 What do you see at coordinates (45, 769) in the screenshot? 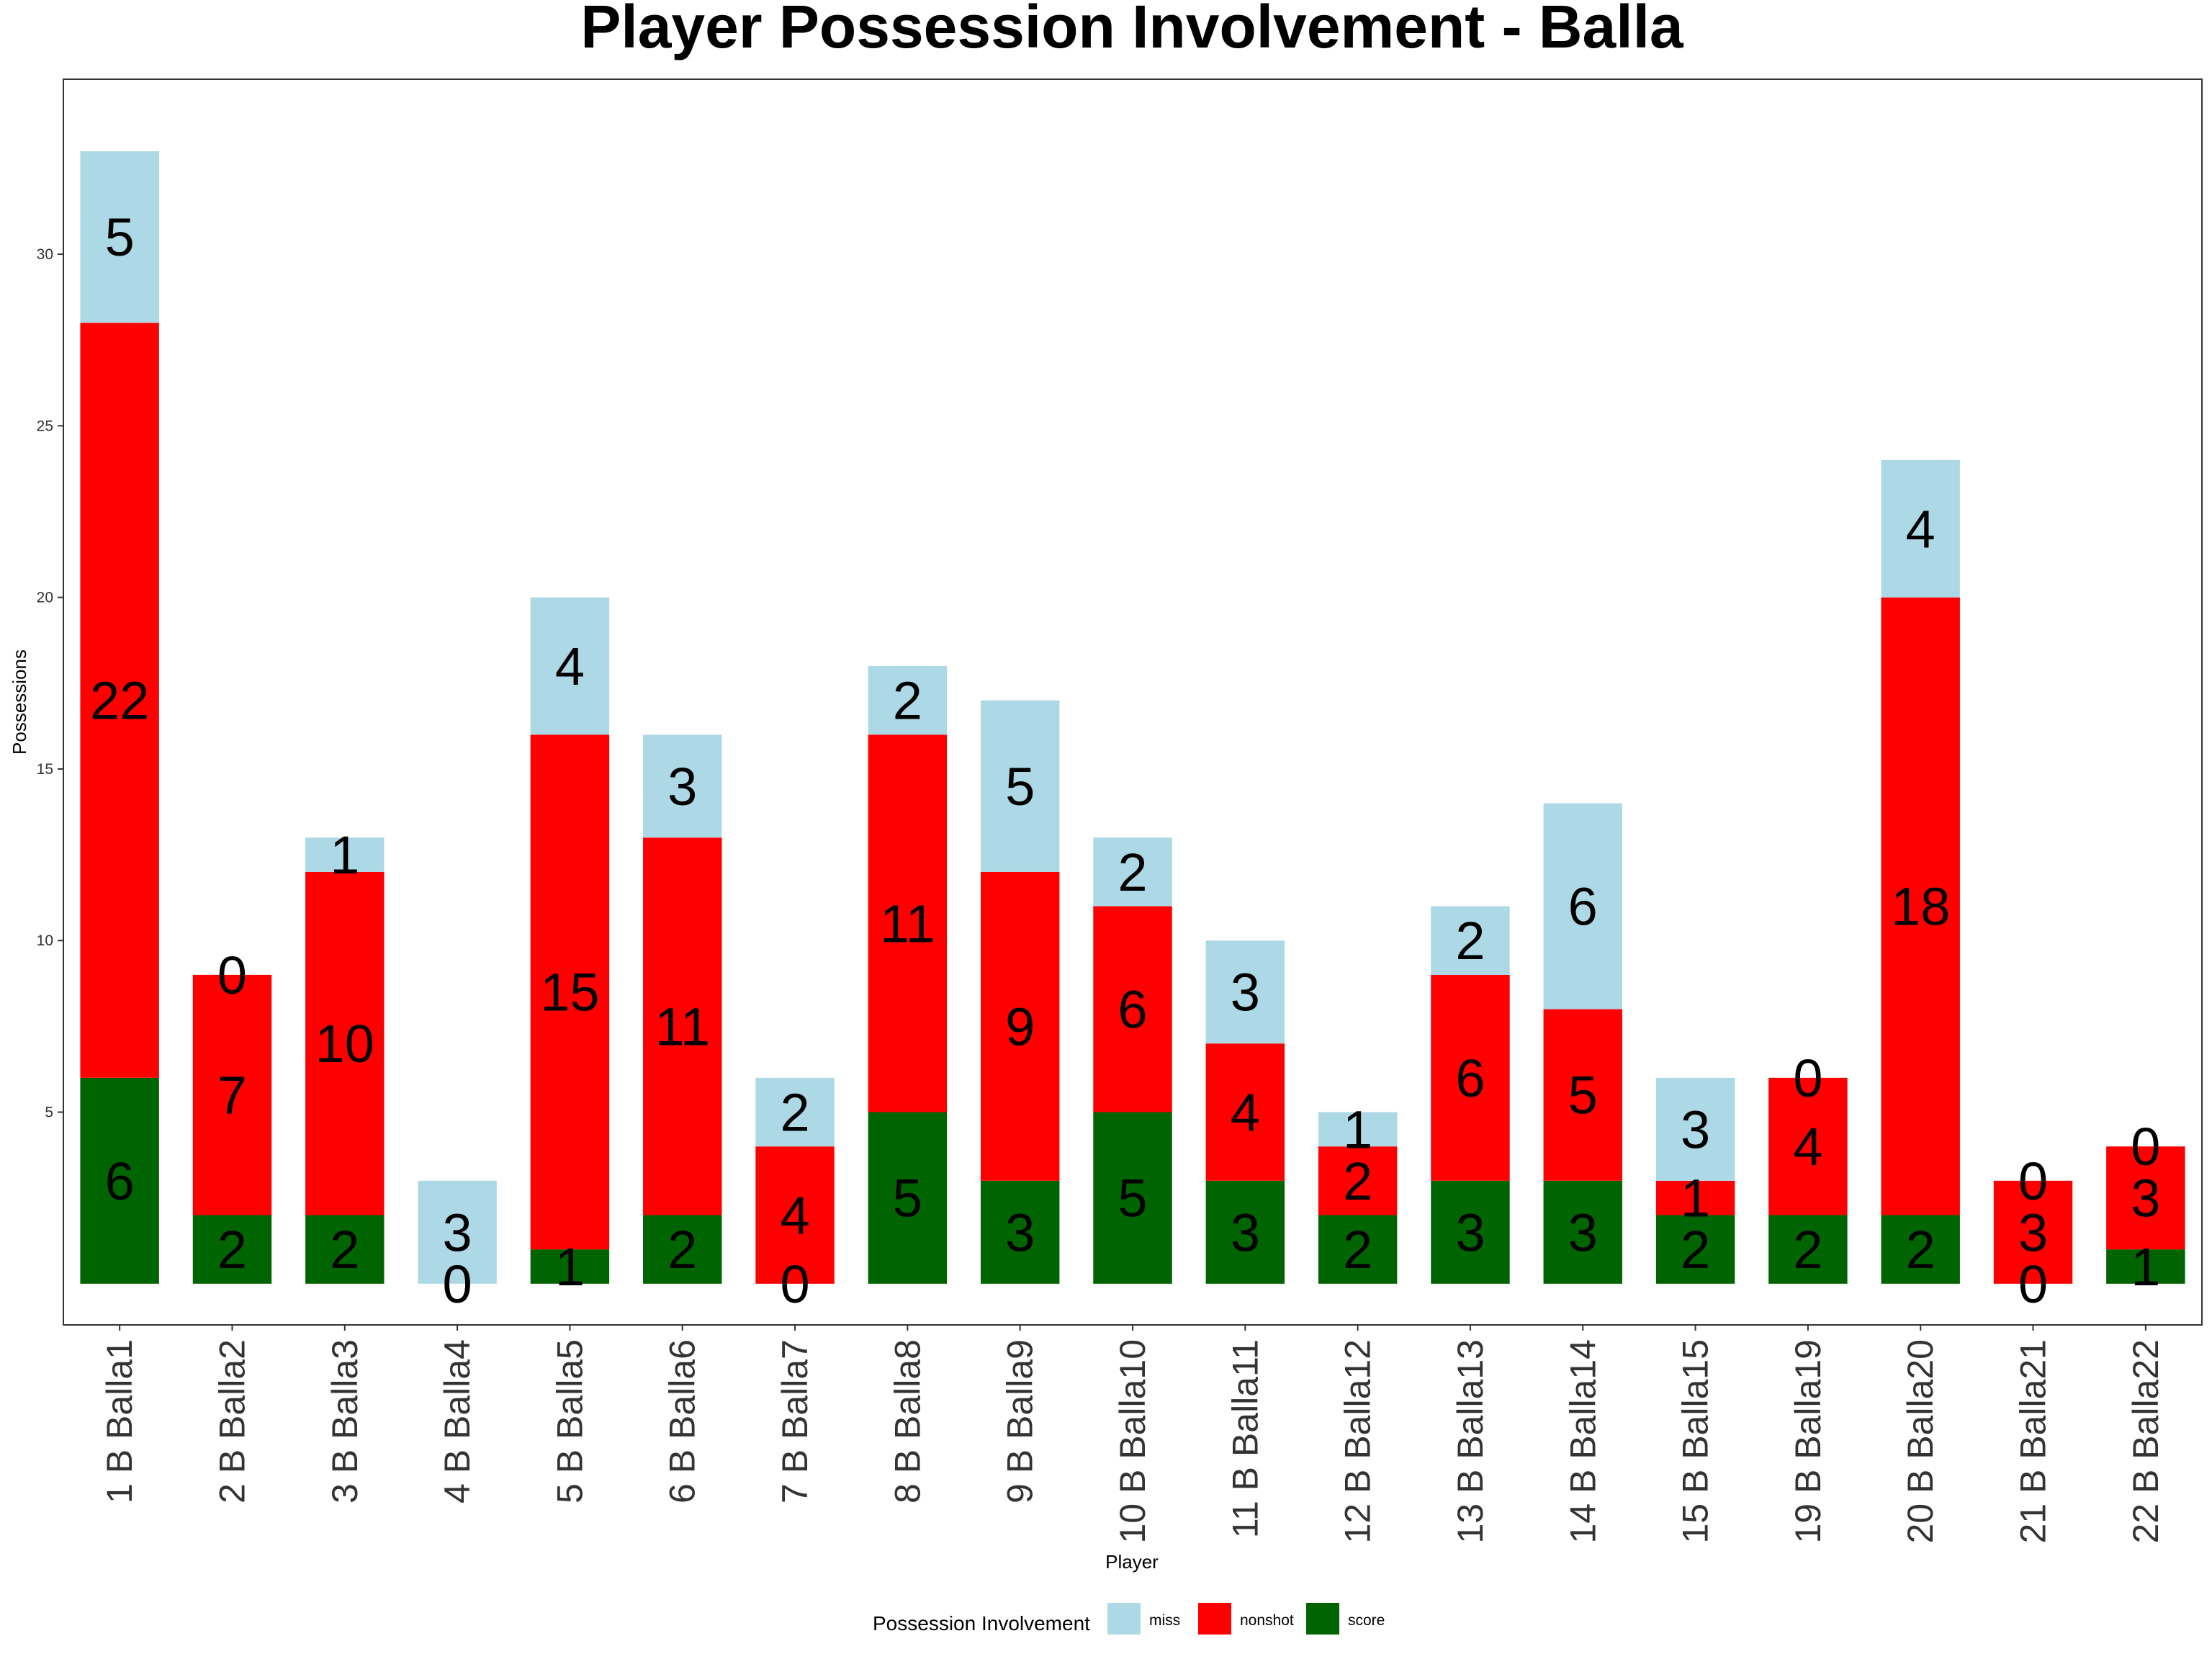
I see `y-tick-label: 15` at bounding box center [45, 769].